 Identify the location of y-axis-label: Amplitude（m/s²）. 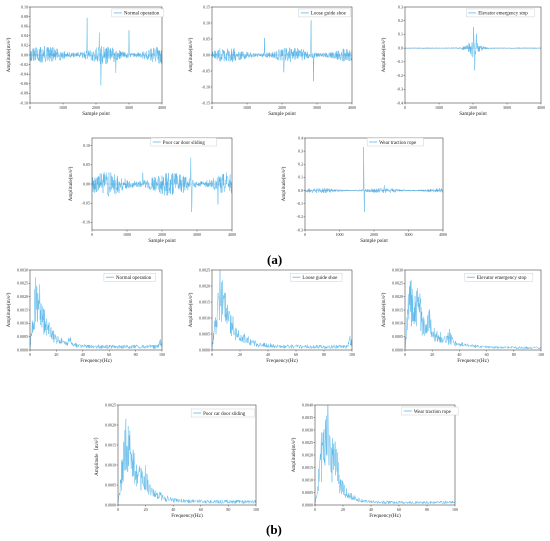
(96, 455).